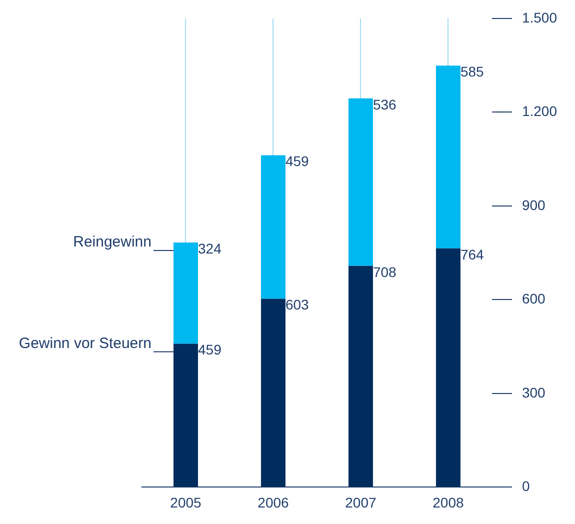 The height and width of the screenshot is (524, 575). What do you see at coordinates (384, 272) in the screenshot?
I see `data-label: 708` at bounding box center [384, 272].